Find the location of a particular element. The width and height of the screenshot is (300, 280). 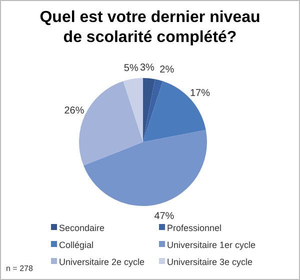

data-label: 2% is located at coordinates (167, 70).